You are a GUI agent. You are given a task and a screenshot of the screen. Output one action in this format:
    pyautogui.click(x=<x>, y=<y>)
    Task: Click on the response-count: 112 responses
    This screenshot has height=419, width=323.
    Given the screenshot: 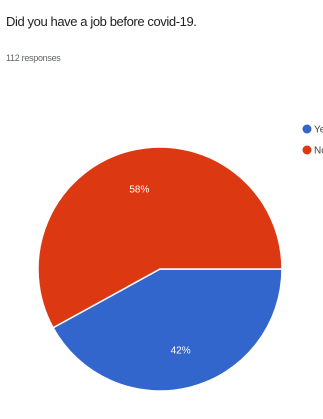 What is the action you would take?
    pyautogui.click(x=33, y=58)
    